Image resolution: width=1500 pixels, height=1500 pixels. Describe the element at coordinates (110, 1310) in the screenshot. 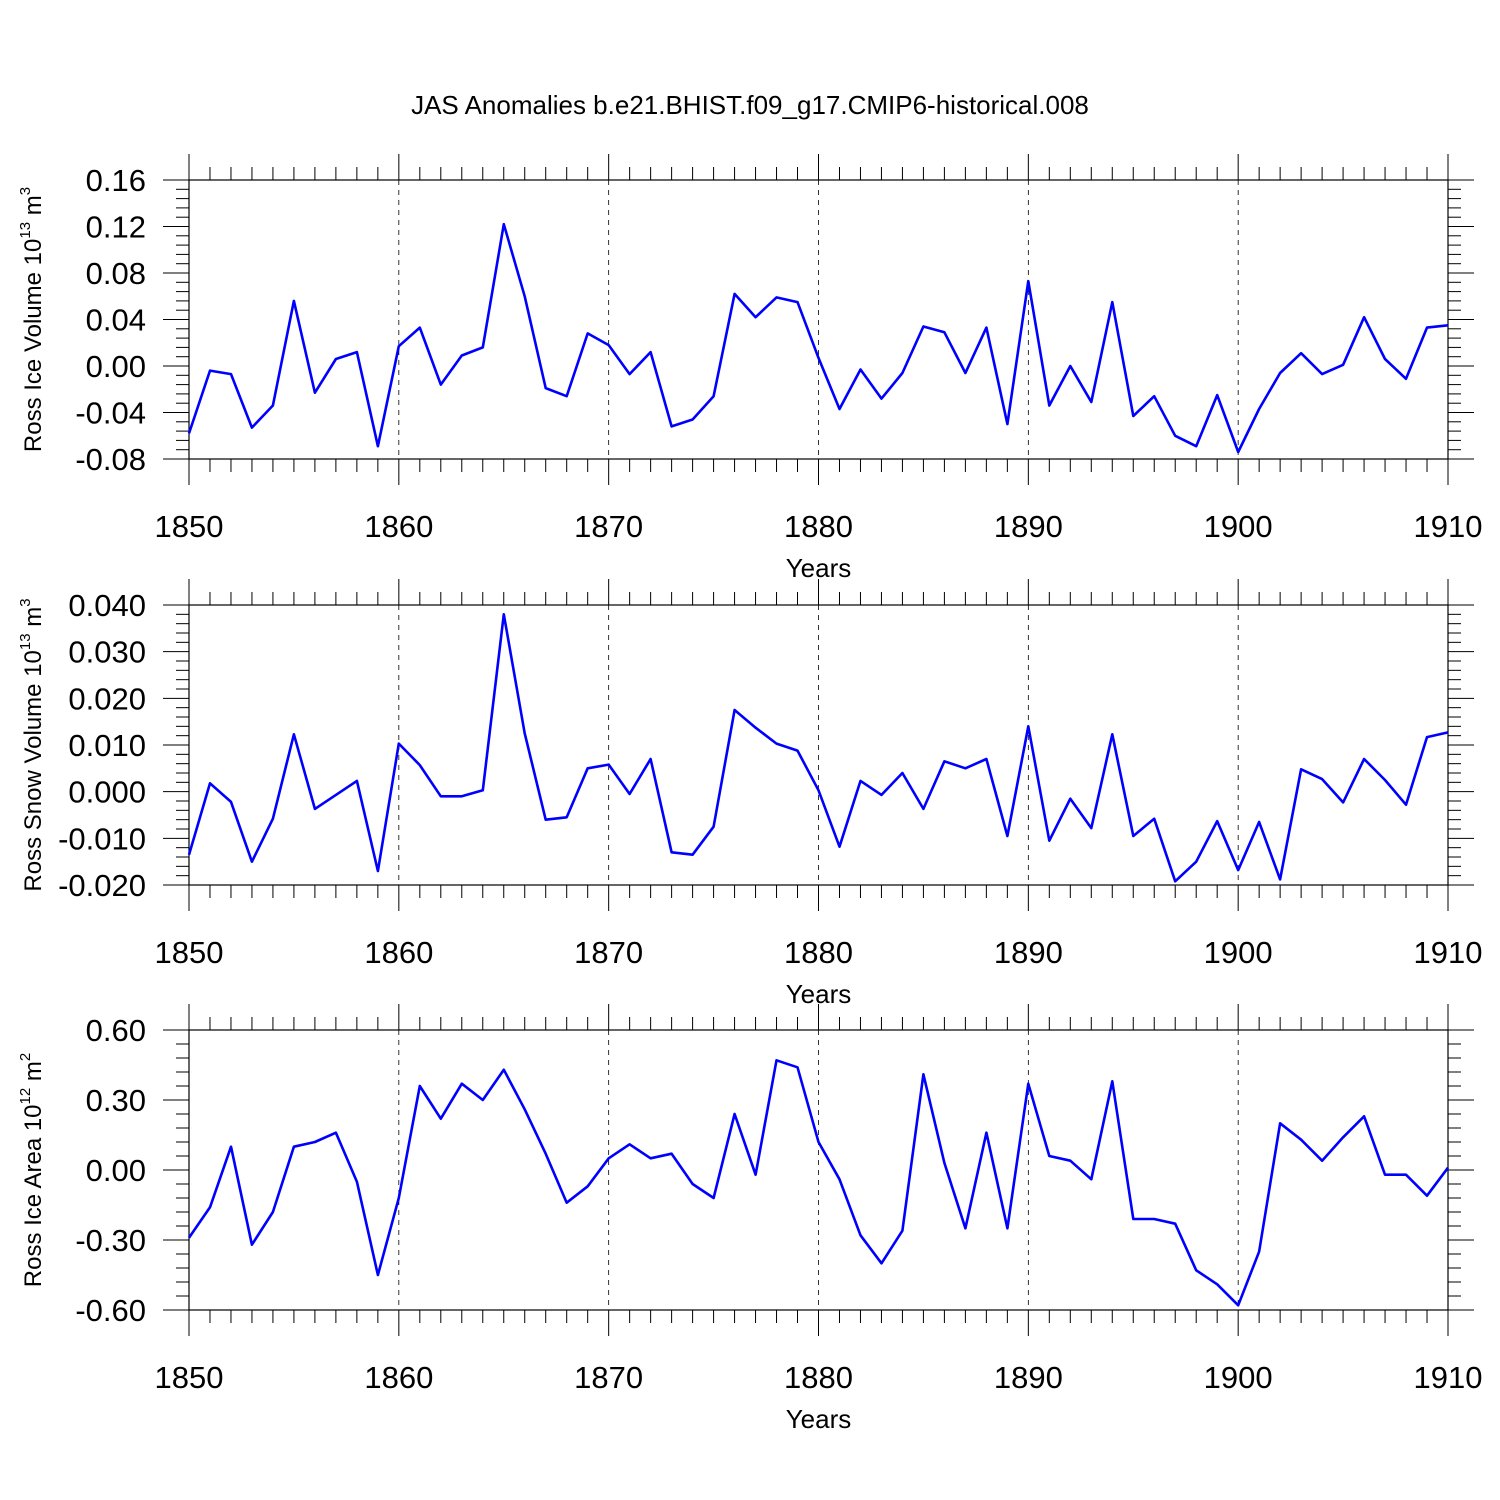

I see `y-tick-label: -0.60` at that location.